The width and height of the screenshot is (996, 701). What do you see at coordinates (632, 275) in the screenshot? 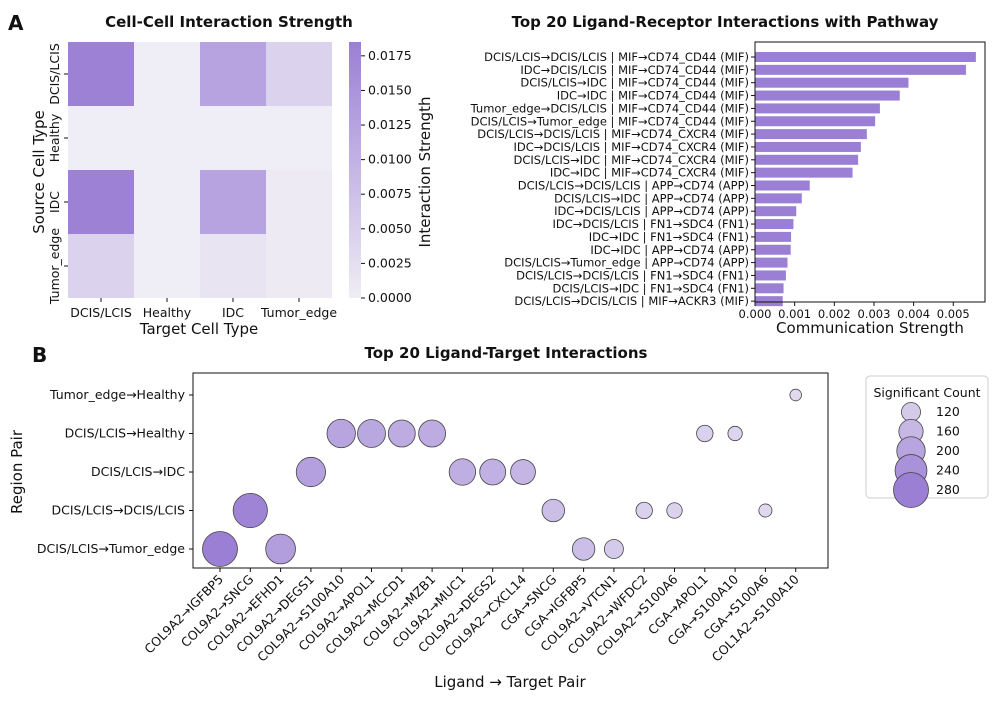
I see `bar-category-label: DCIS/LCIS→DCIS/LCIS | FN1→SDC4 (FN1)` at bounding box center [632, 275].